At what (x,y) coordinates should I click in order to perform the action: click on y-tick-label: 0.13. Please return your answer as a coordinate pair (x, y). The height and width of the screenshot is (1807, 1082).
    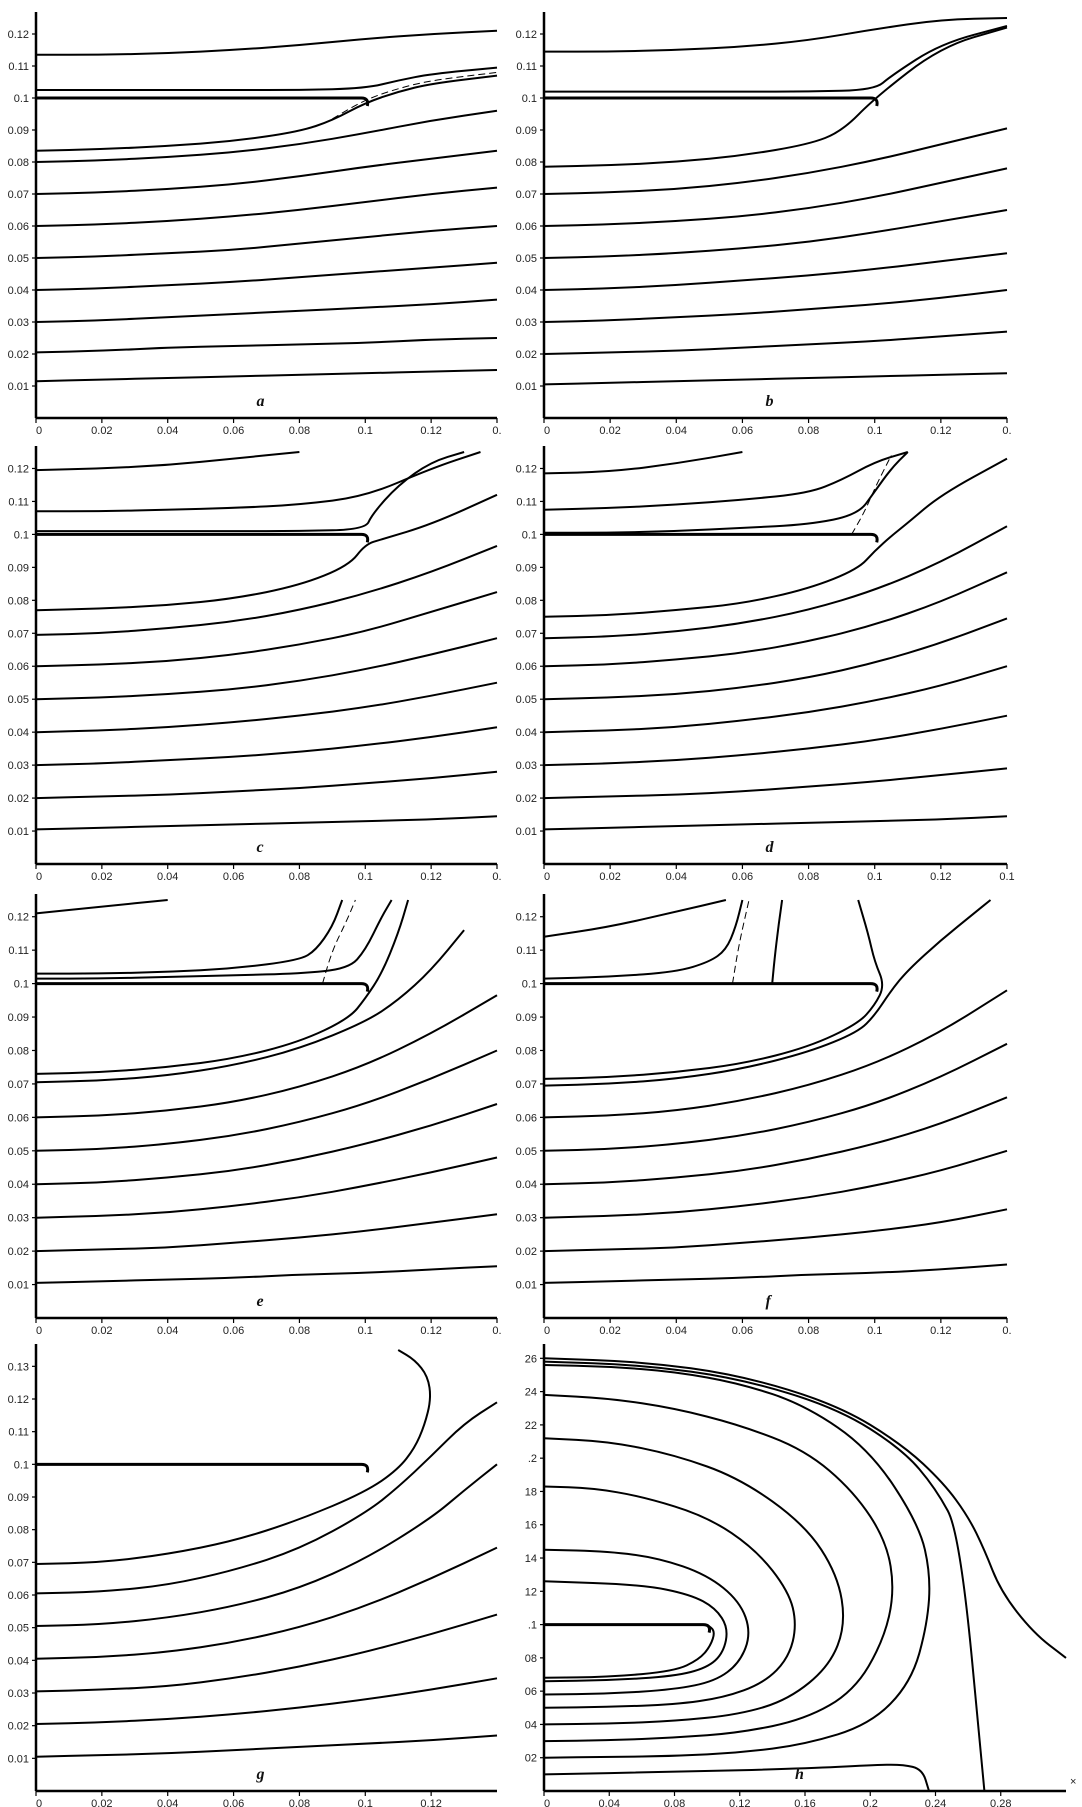
    Looking at the image, I should click on (18, 1367).